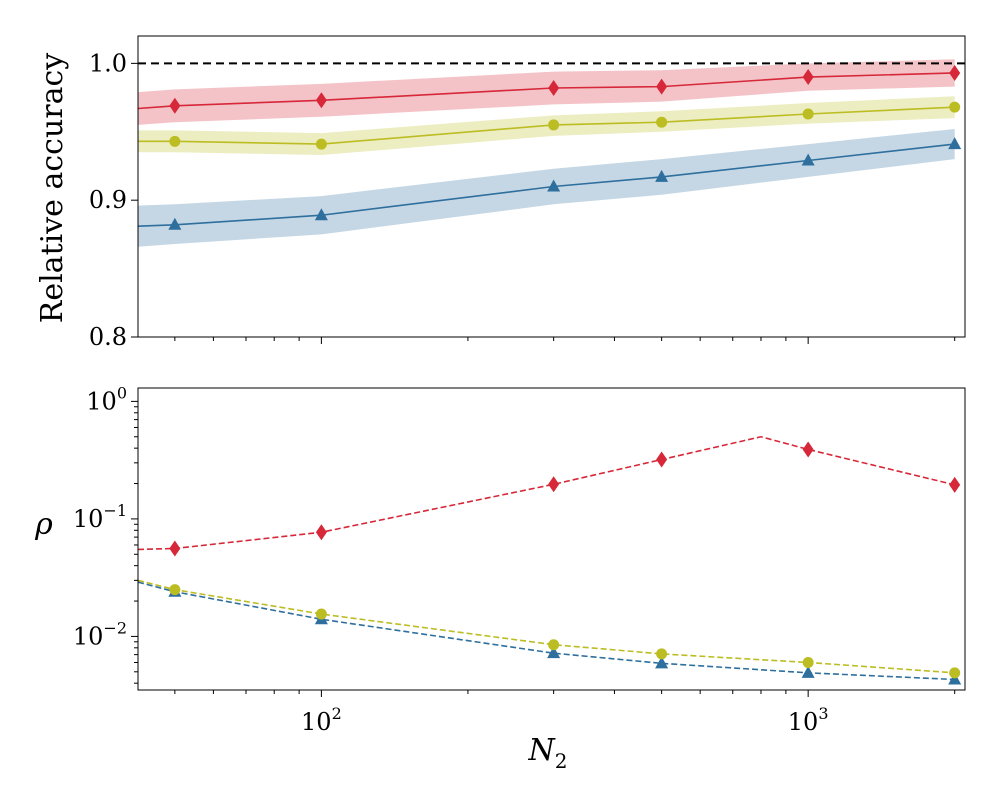 This screenshot has height=800, width=1000. What do you see at coordinates (546, 493) in the screenshot?
I see `red-series-line` at bounding box center [546, 493].